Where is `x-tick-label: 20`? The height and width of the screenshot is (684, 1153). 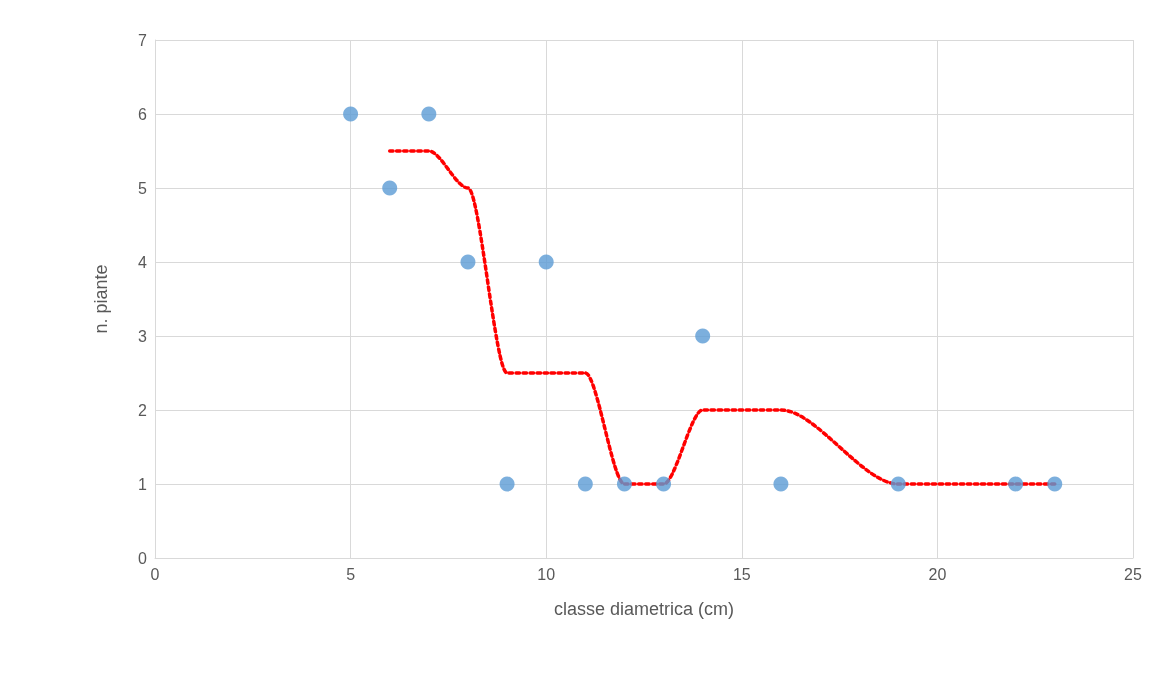
x-tick-label: 20 is located at coordinates (937, 574).